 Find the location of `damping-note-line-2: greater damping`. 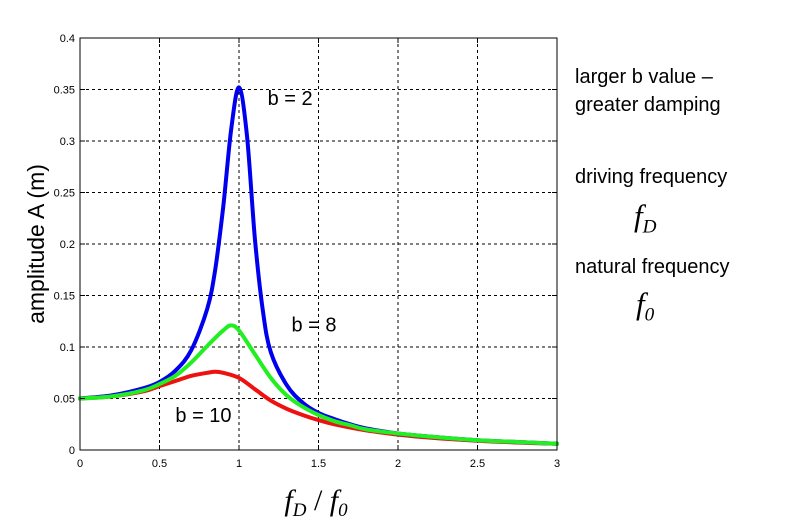

damping-note-line-2: greater damping is located at coordinates (648, 105).